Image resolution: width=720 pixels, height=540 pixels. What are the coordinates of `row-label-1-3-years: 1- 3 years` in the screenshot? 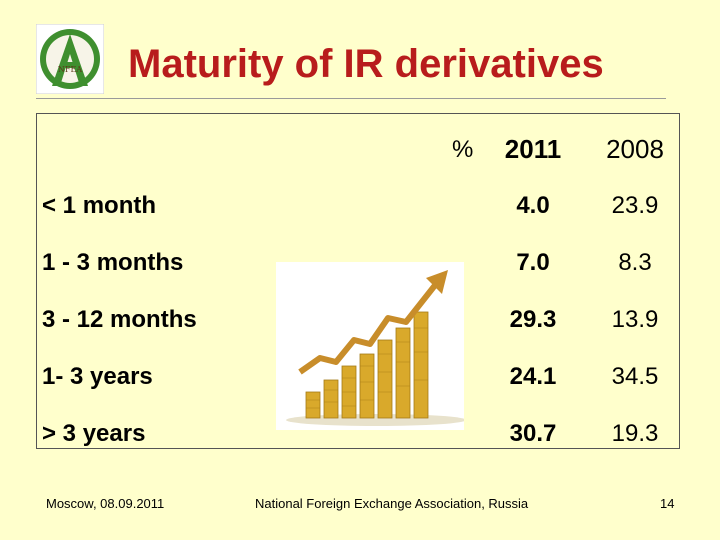 It's located at (97, 376).